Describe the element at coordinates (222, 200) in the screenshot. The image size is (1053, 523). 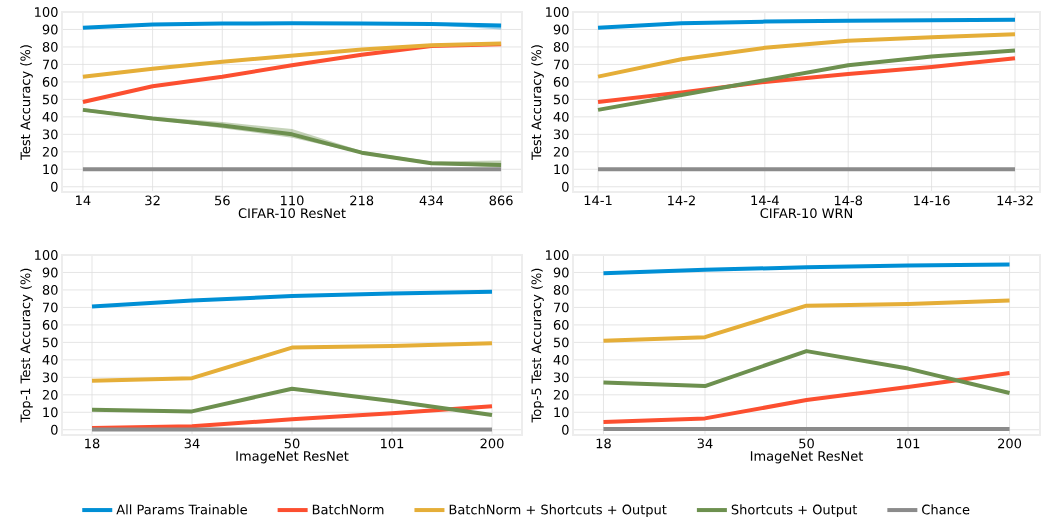
I see `x-tick-label: 56` at that location.